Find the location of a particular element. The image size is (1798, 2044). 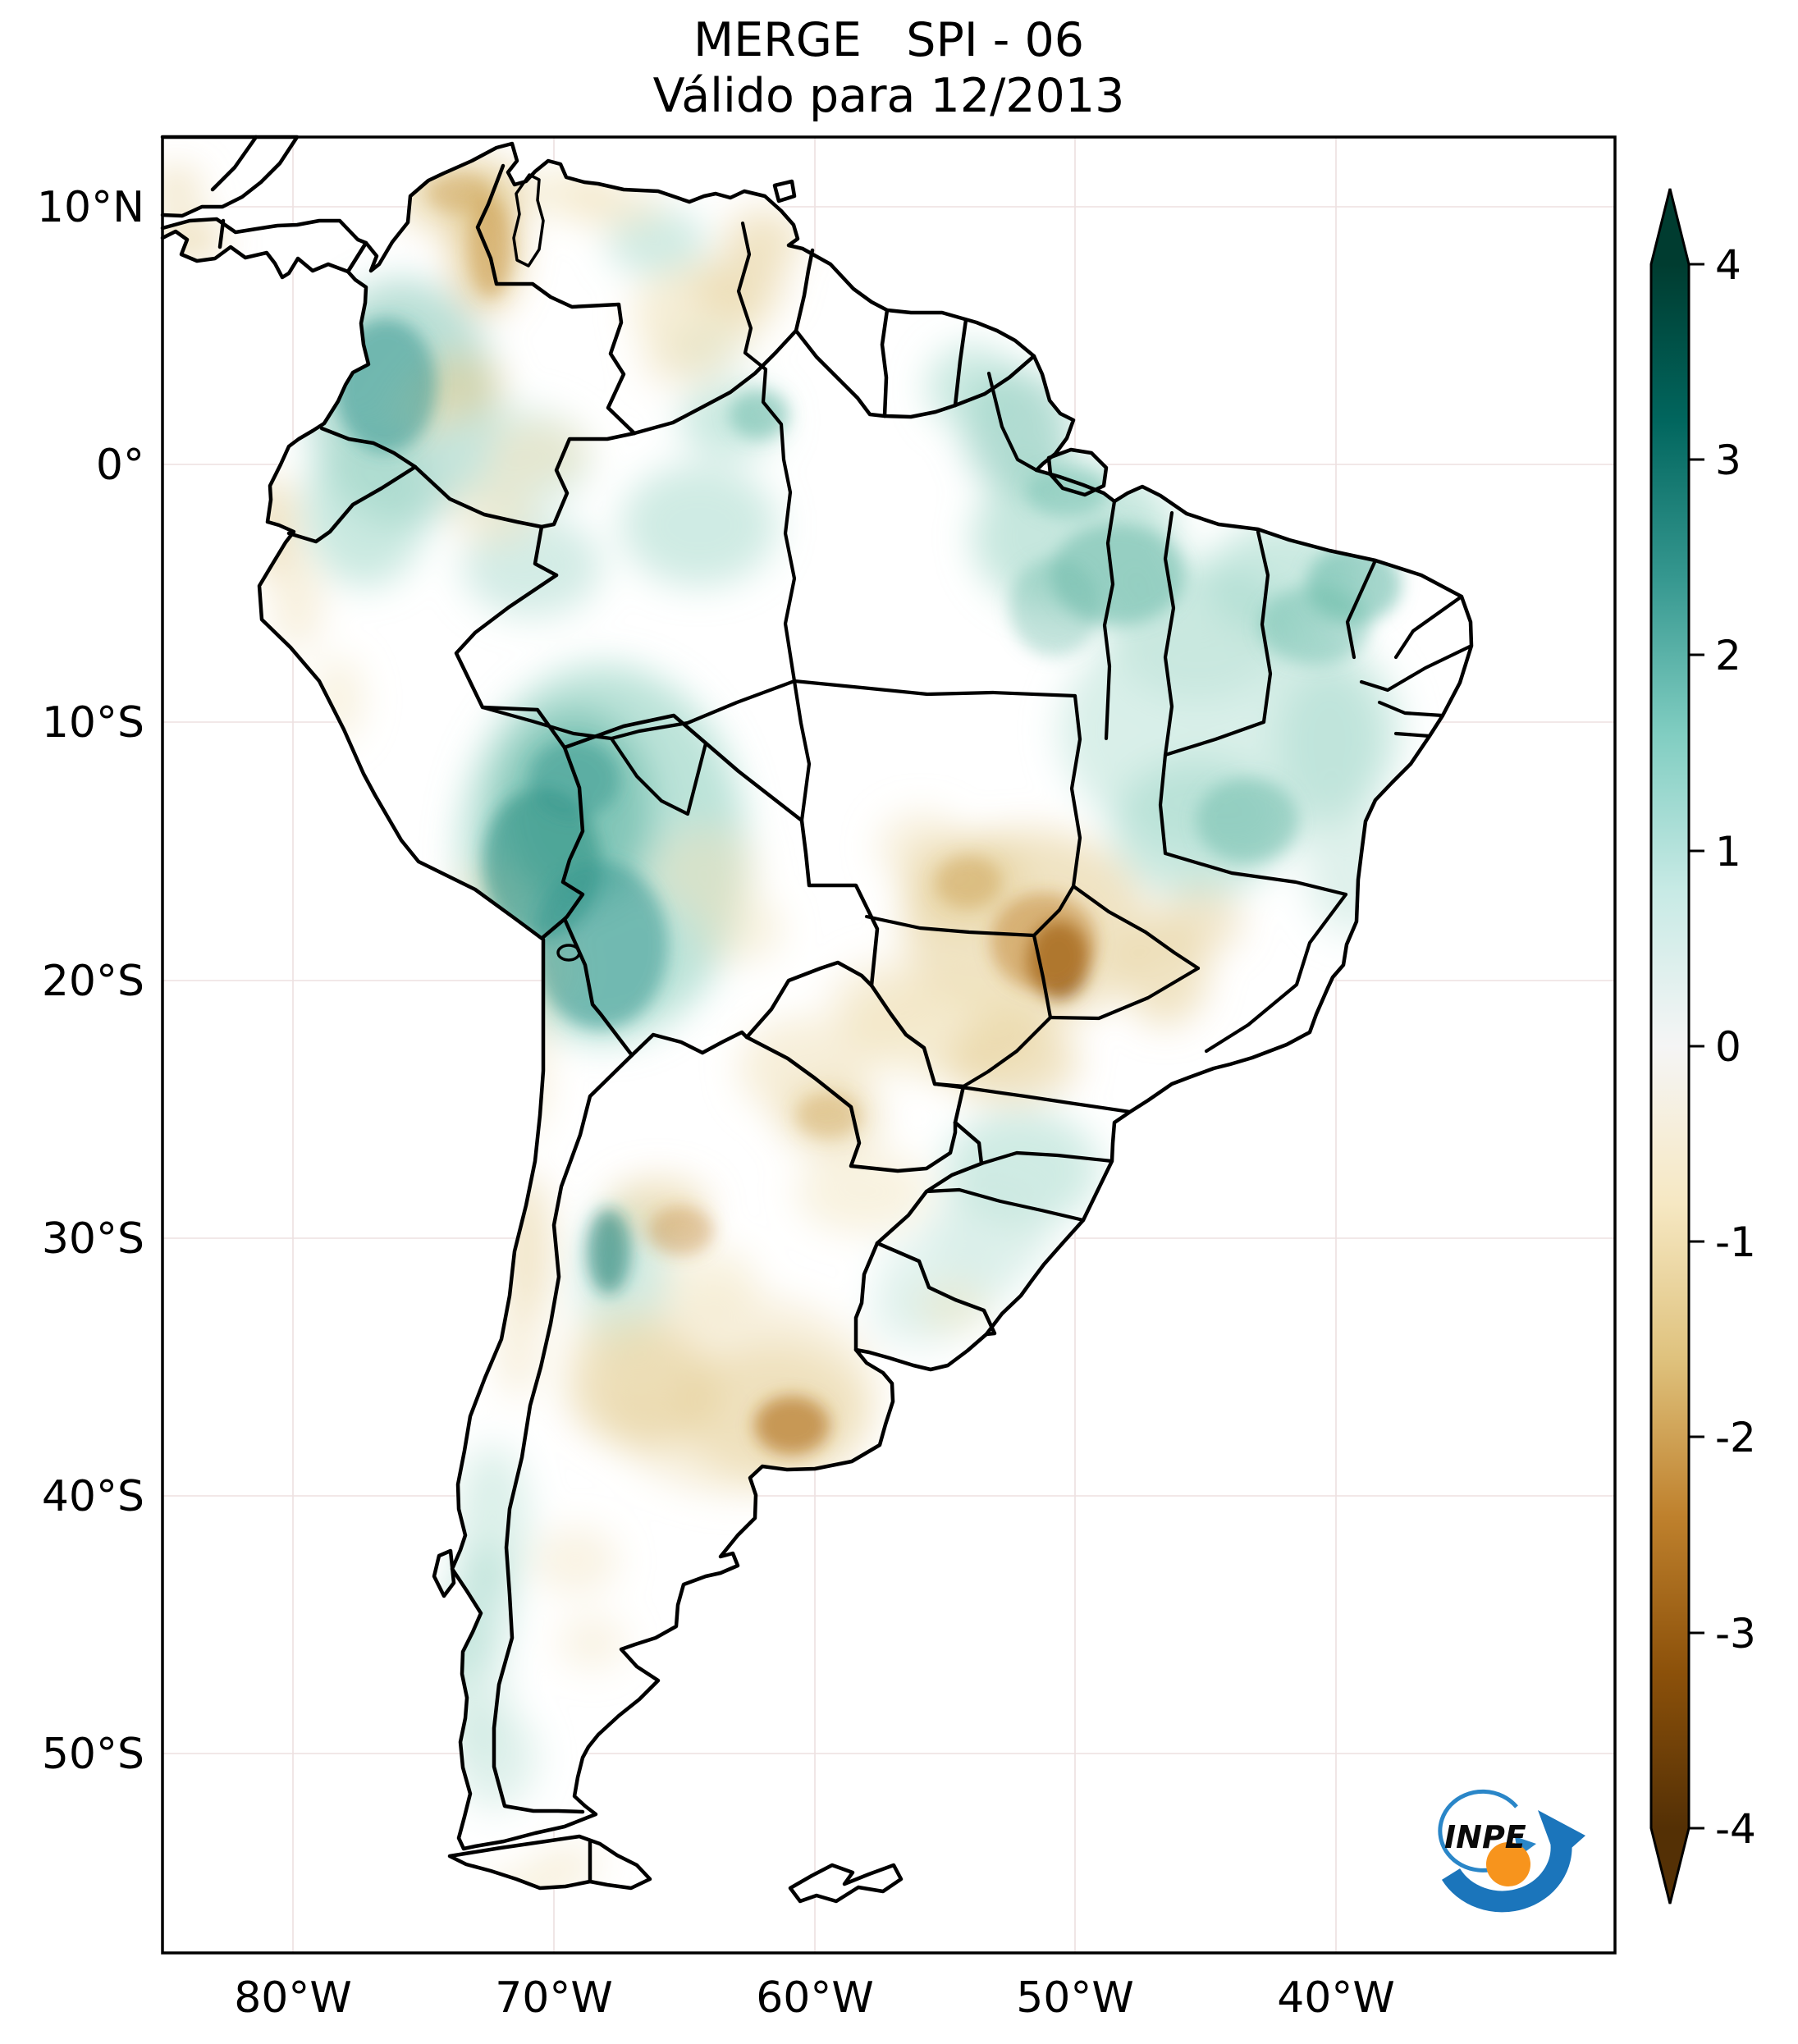

ytick-20s: 20°S is located at coordinates (92, 981).